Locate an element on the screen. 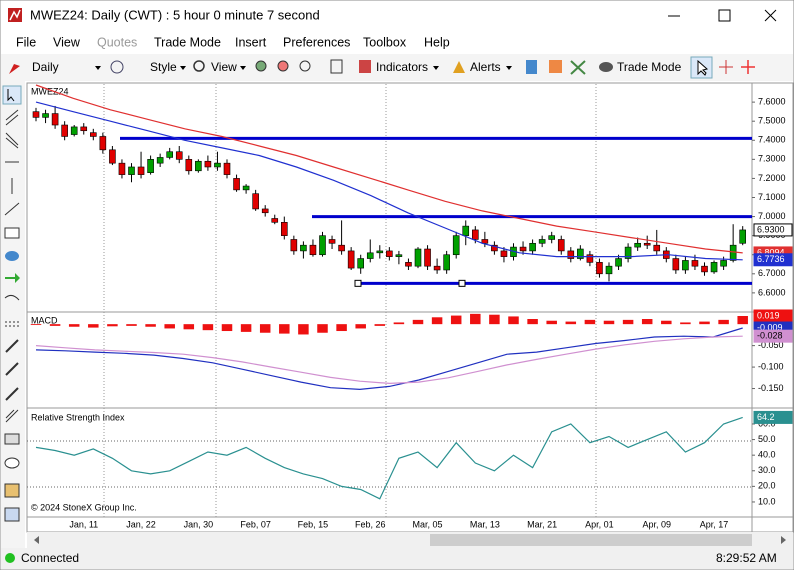 The height and width of the screenshot is (570, 794). pin-icon is located at coordinates (14, 69).